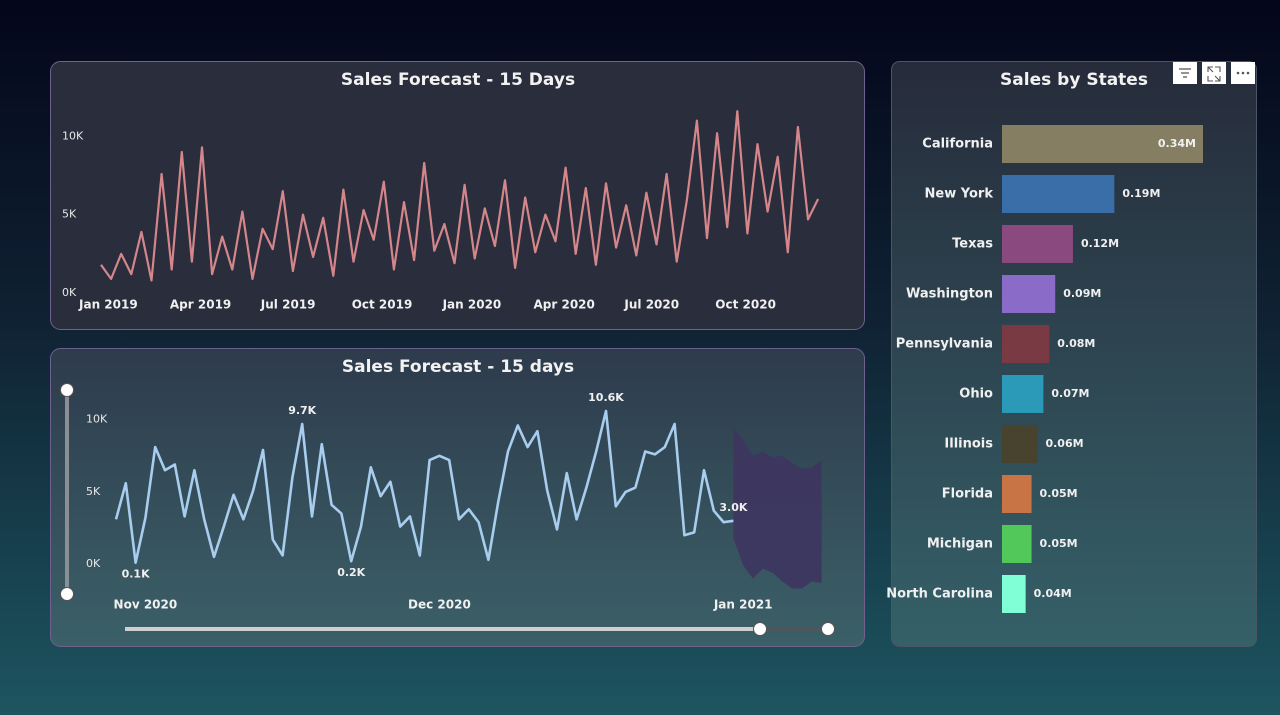  I want to click on y-zoom-slider, so click(67, 492).